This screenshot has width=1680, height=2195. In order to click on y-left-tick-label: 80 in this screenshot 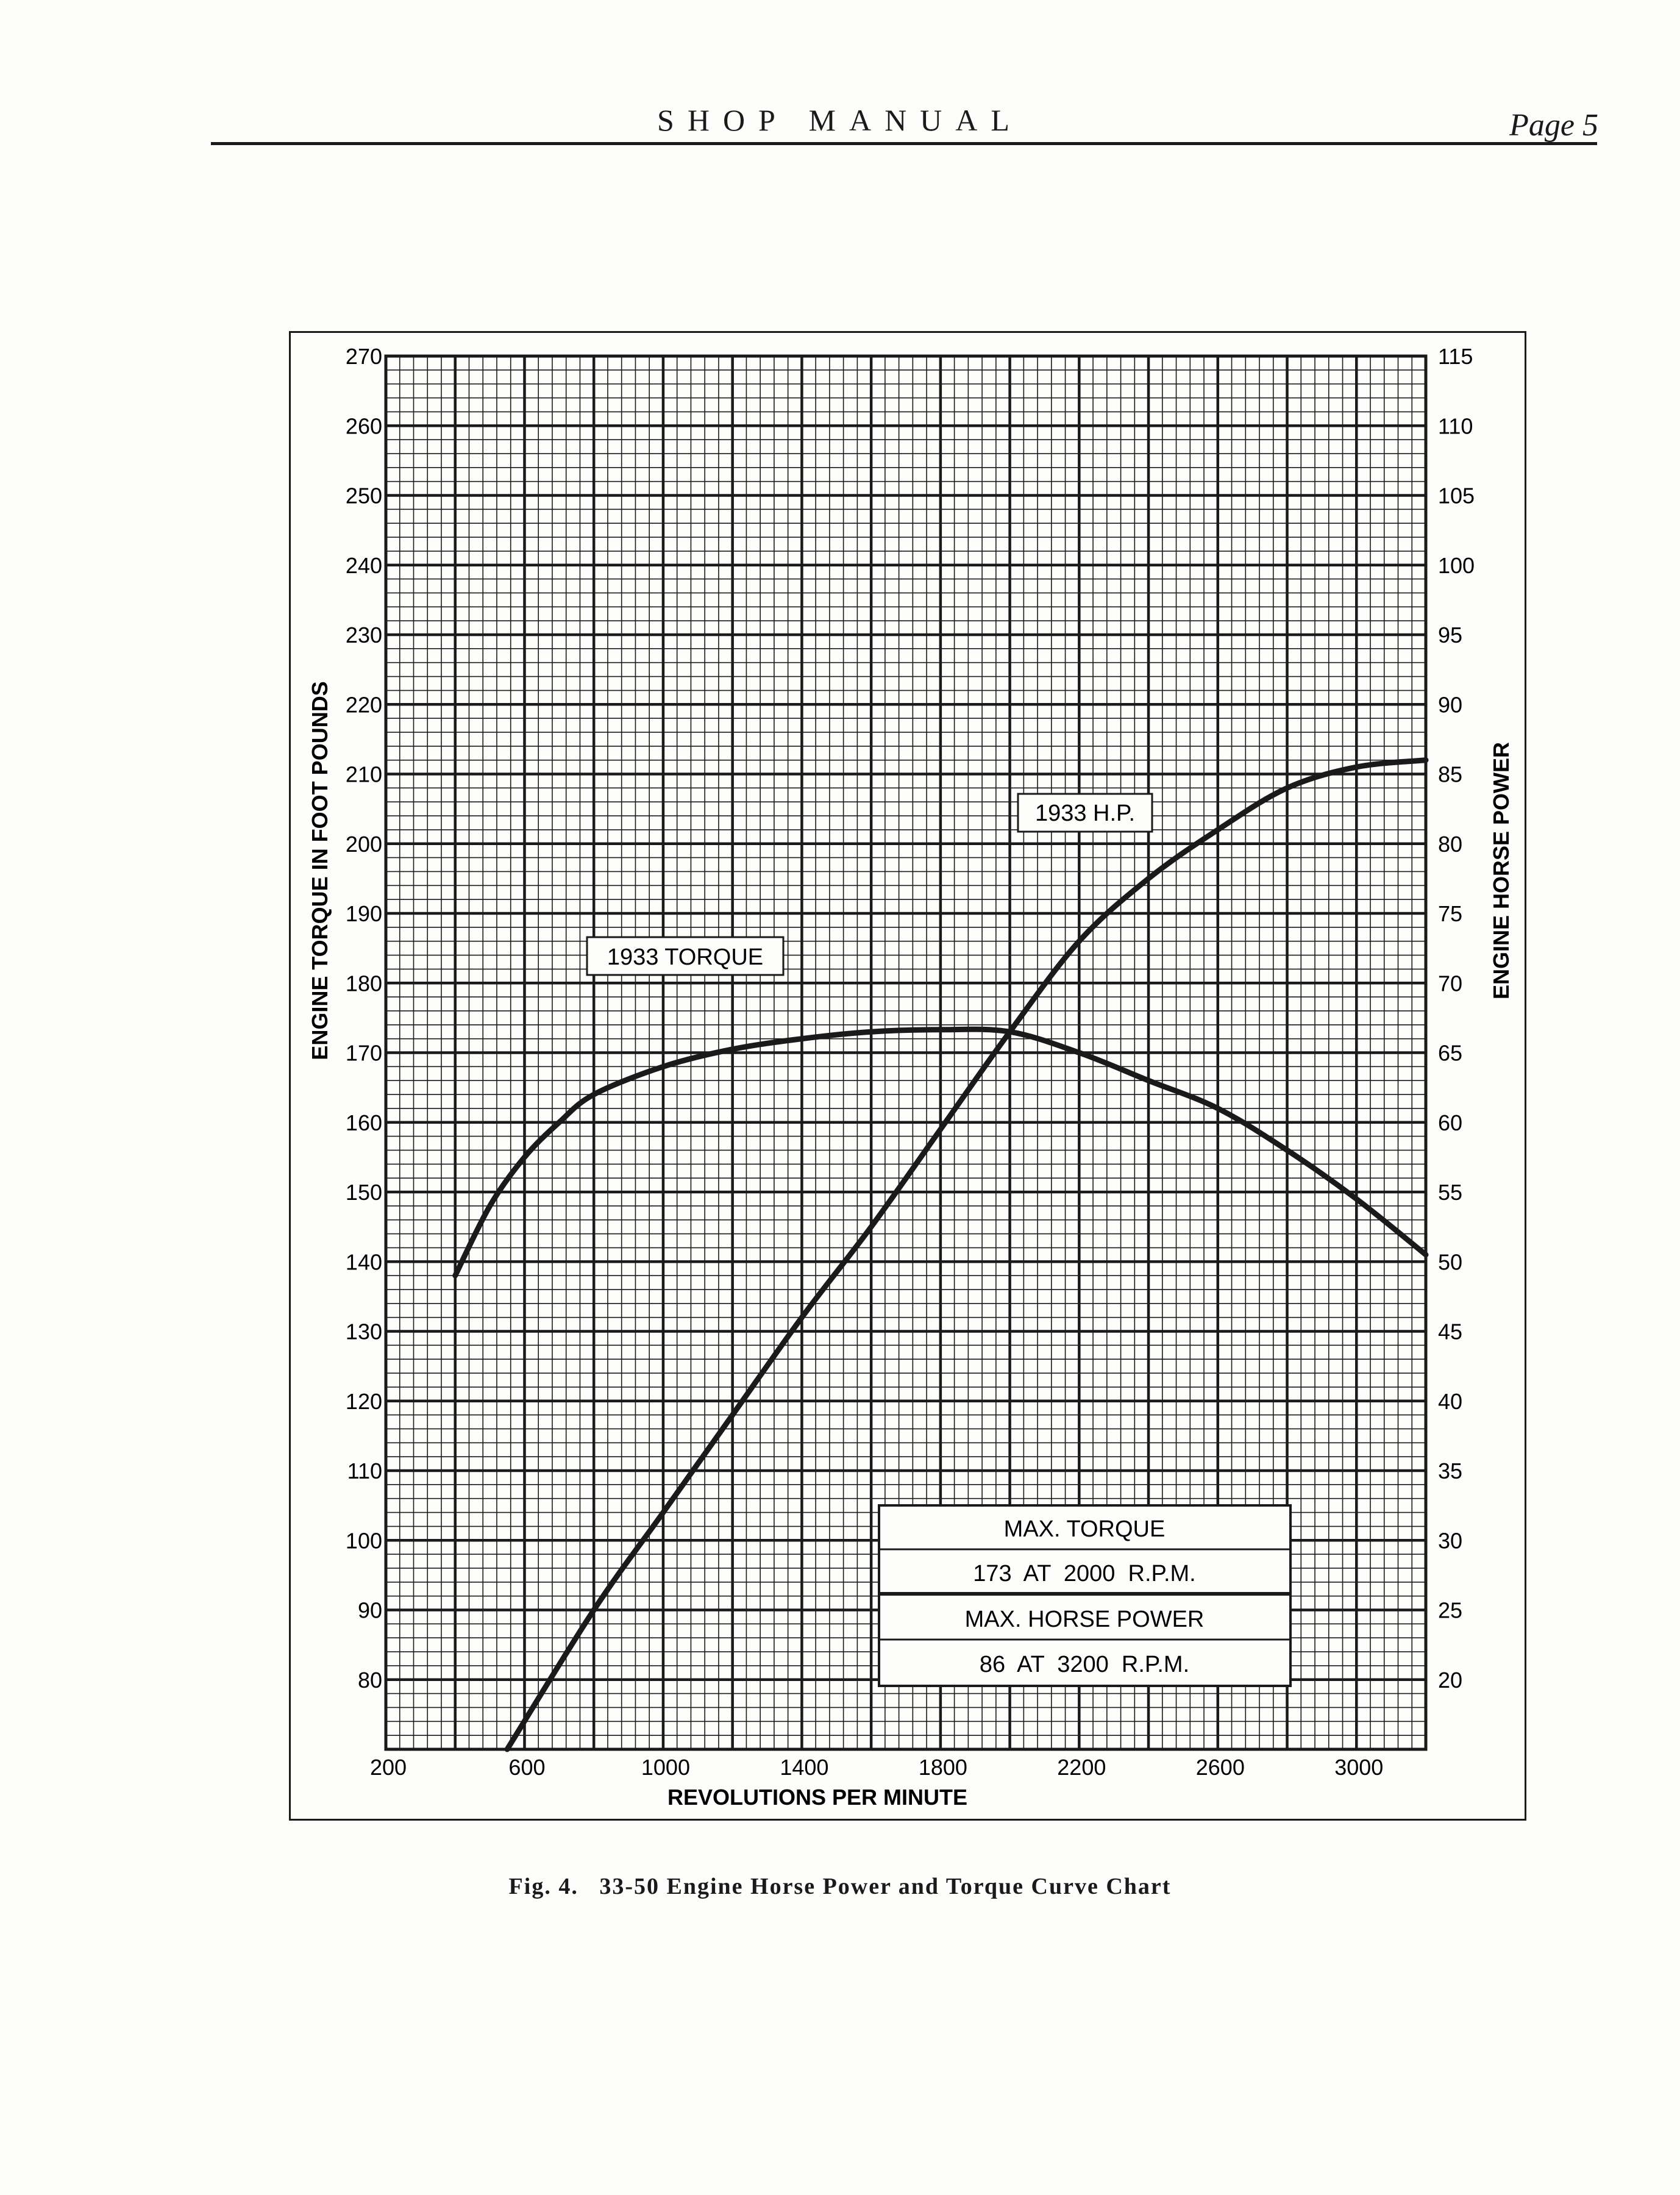, I will do `click(370, 1681)`.